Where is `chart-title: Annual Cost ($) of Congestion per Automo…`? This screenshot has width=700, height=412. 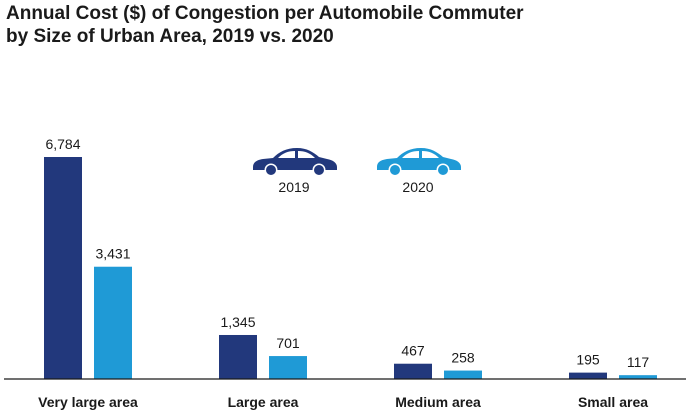
chart-title: Annual Cost ($) of Congestion per Automo… is located at coordinates (265, 25).